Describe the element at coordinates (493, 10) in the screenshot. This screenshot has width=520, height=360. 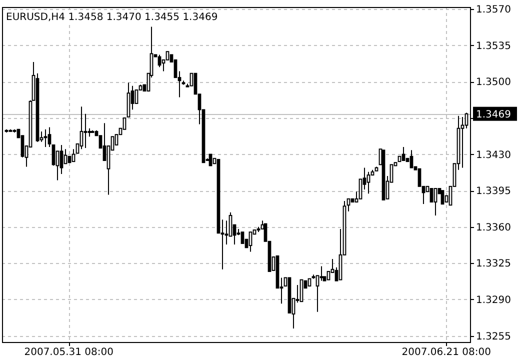
I see `y-tick-label: 1.3570` at that location.